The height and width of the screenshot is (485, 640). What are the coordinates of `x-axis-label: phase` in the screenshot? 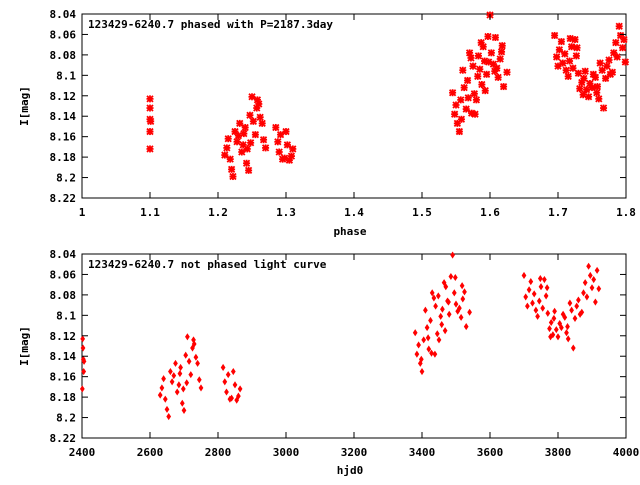 It's located at (349, 231).